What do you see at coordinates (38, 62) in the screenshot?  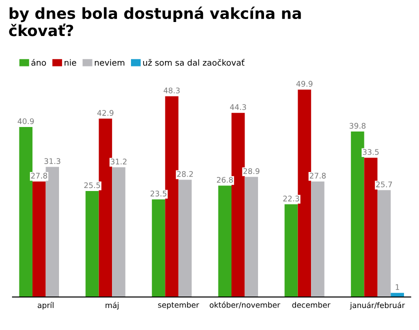 I see `legend-label: áno` at bounding box center [38, 62].